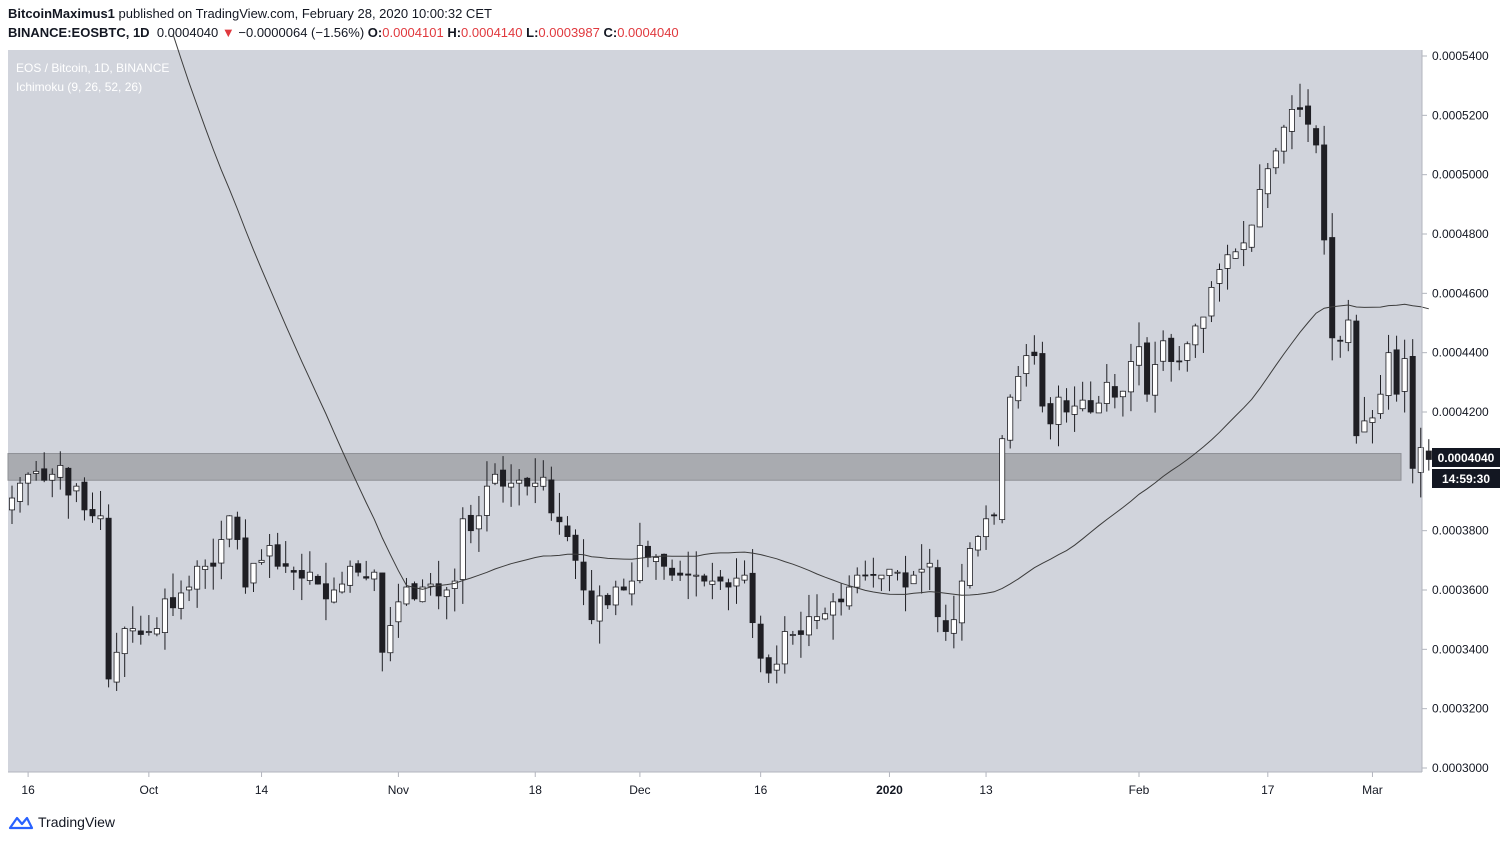 Image resolution: width=1508 pixels, height=844 pixels. What do you see at coordinates (79, 32) in the screenshot?
I see `symbol-label: BINANCE:EOSBTC, 1D` at bounding box center [79, 32].